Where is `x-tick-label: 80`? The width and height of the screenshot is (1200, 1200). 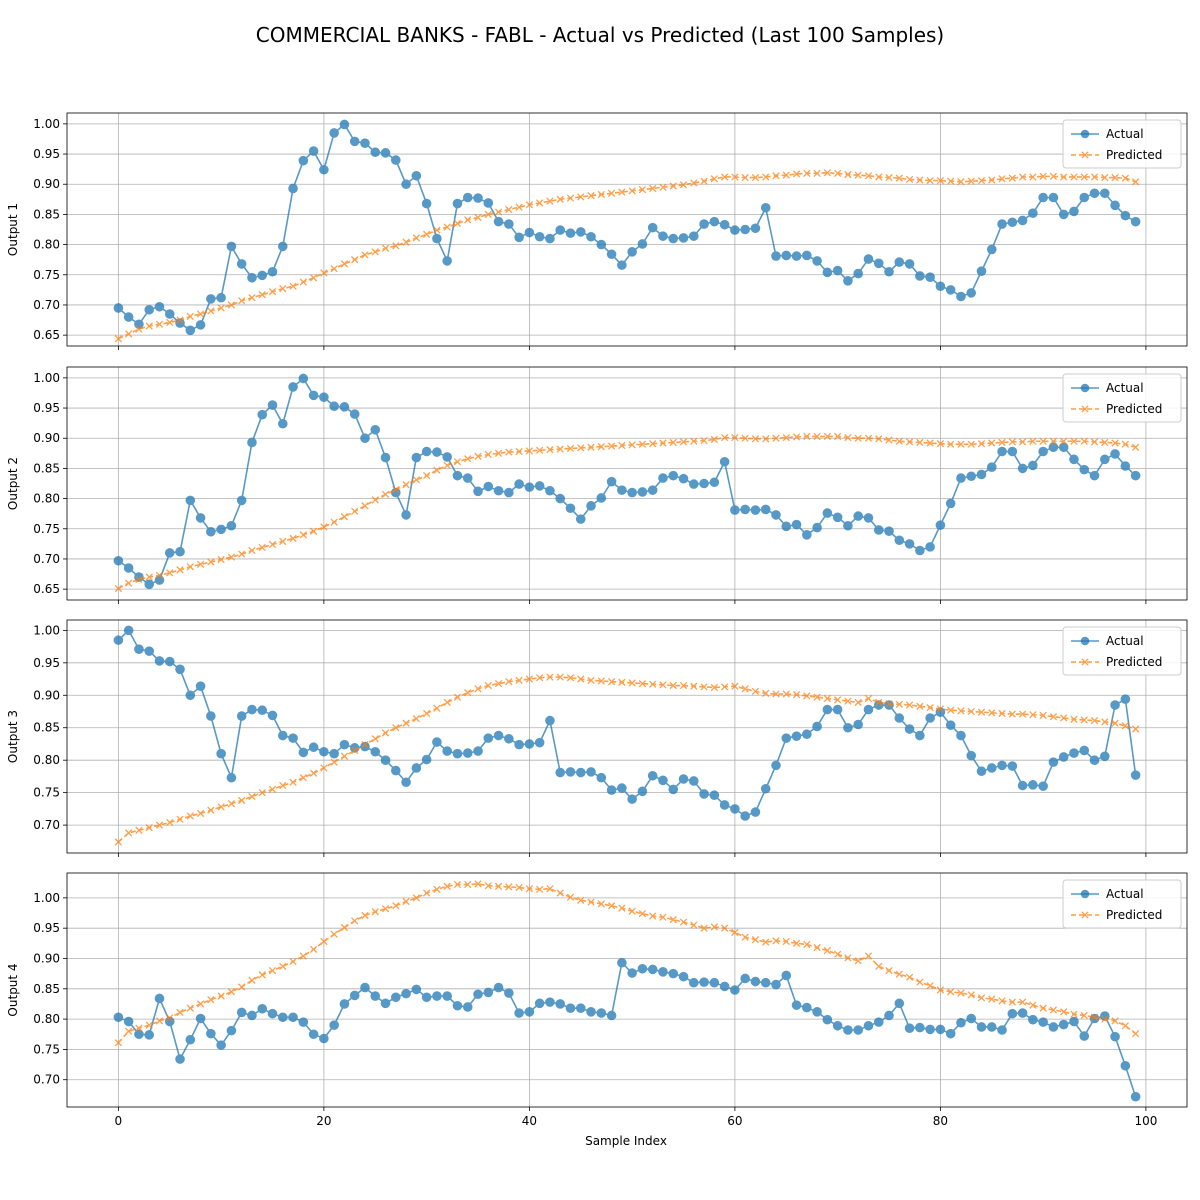 x-tick-label: 80 is located at coordinates (940, 1121).